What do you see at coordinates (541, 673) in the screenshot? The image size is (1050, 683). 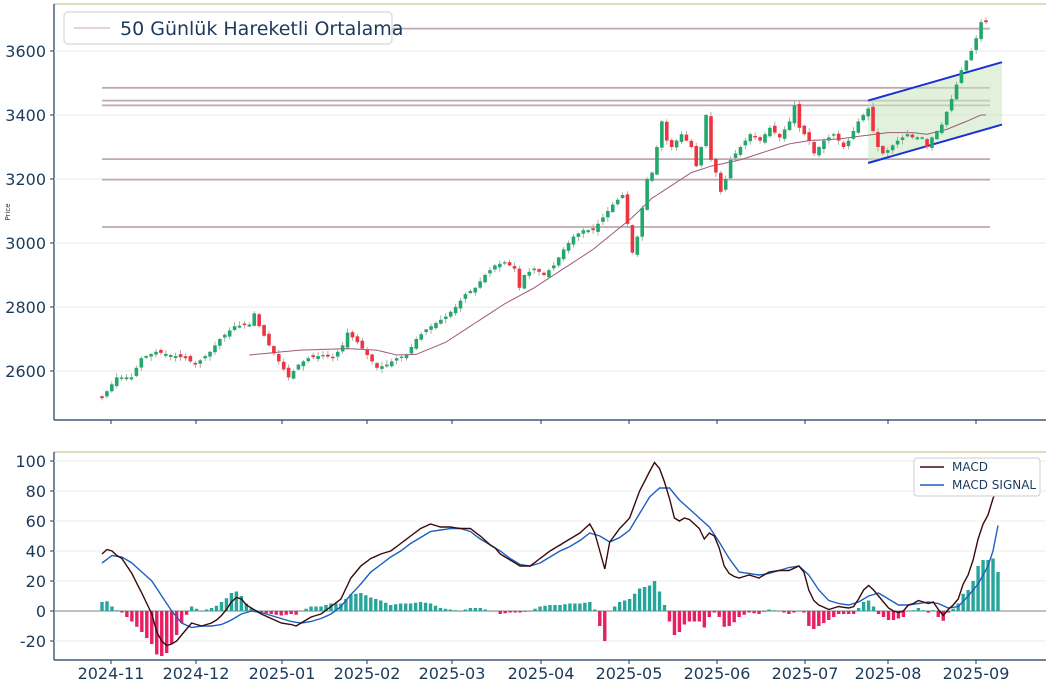 I see `x-tick-label: 2025-04` at bounding box center [541, 673].